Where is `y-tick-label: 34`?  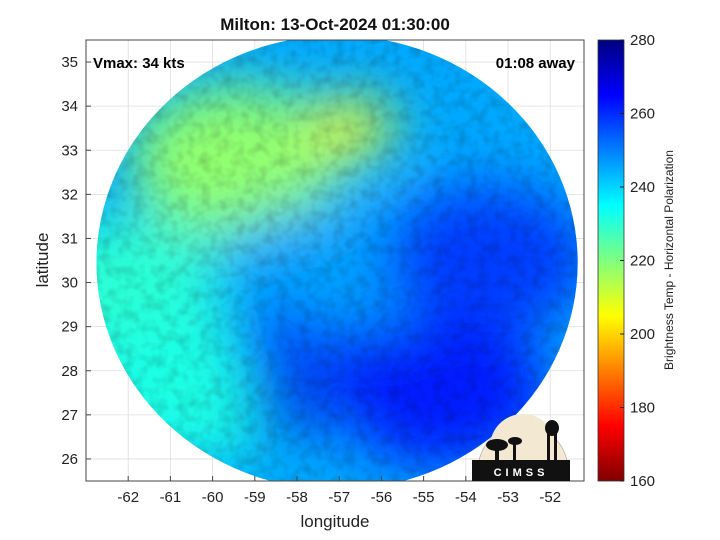 y-tick-label: 34 is located at coordinates (69, 106).